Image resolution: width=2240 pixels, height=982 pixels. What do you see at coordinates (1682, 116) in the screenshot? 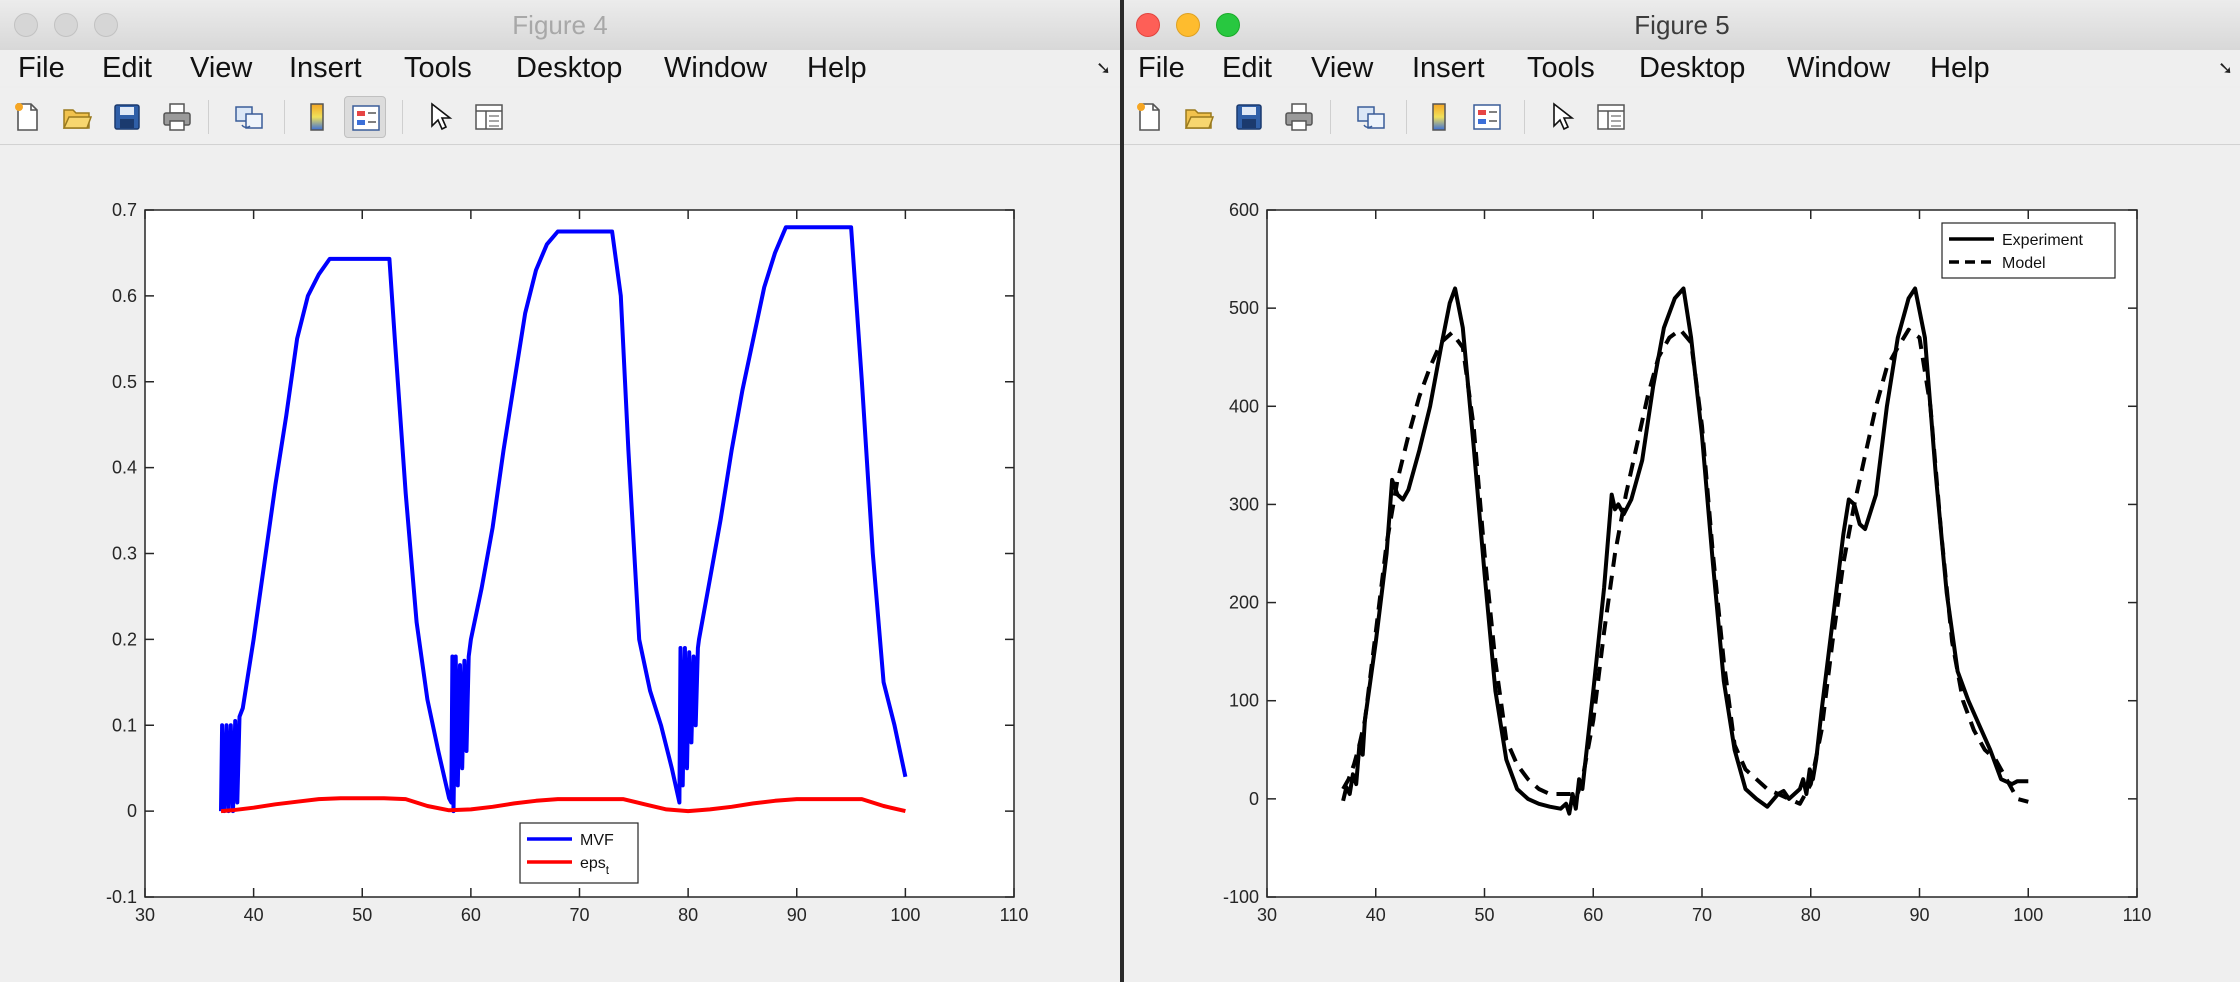
I see `figure-toolbar` at bounding box center [1682, 116].